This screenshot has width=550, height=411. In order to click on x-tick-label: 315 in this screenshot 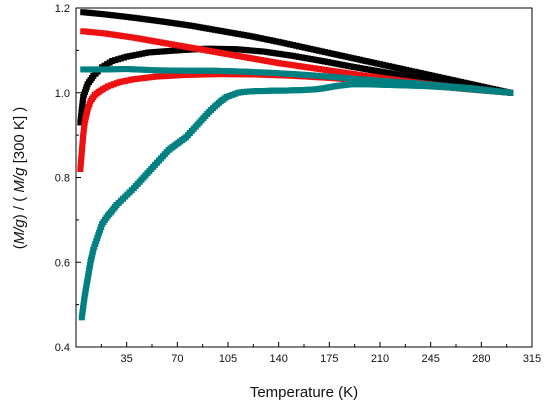, I will do `click(532, 359)`.